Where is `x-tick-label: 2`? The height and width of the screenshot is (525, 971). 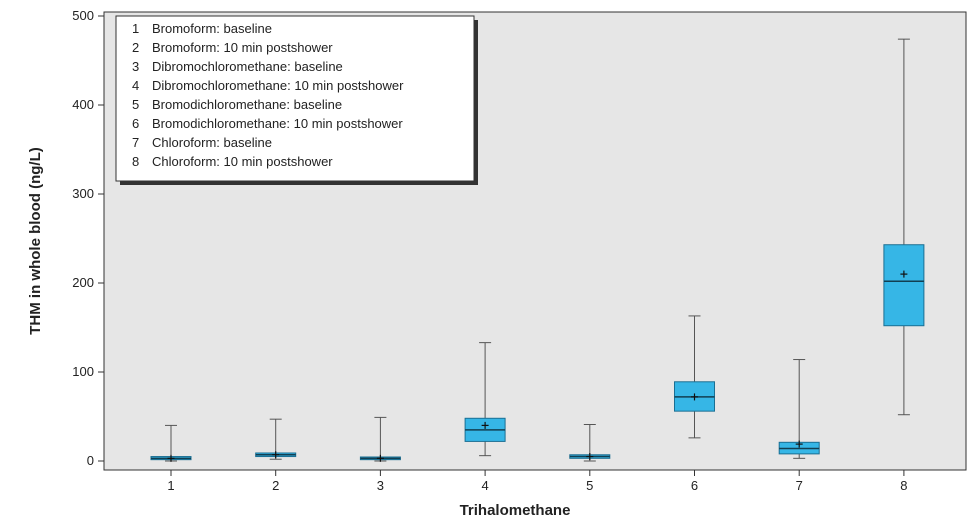
x-tick-label: 2 is located at coordinates (275, 485).